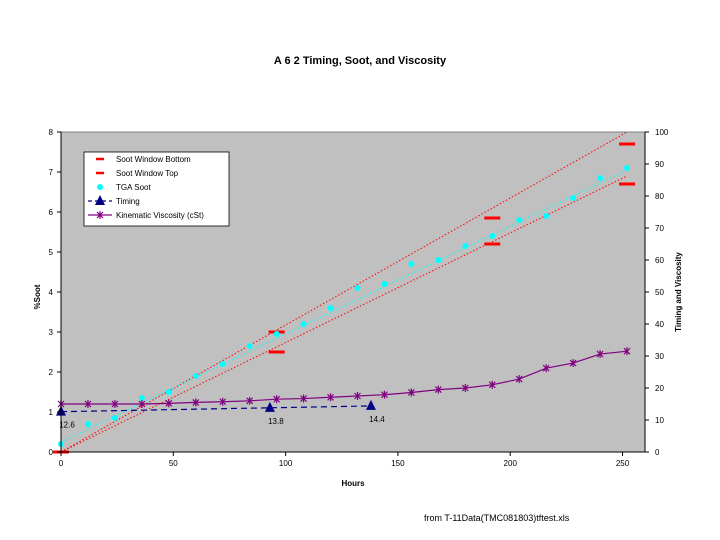  I want to click on y-tick-label-left: 6, so click(51, 212).